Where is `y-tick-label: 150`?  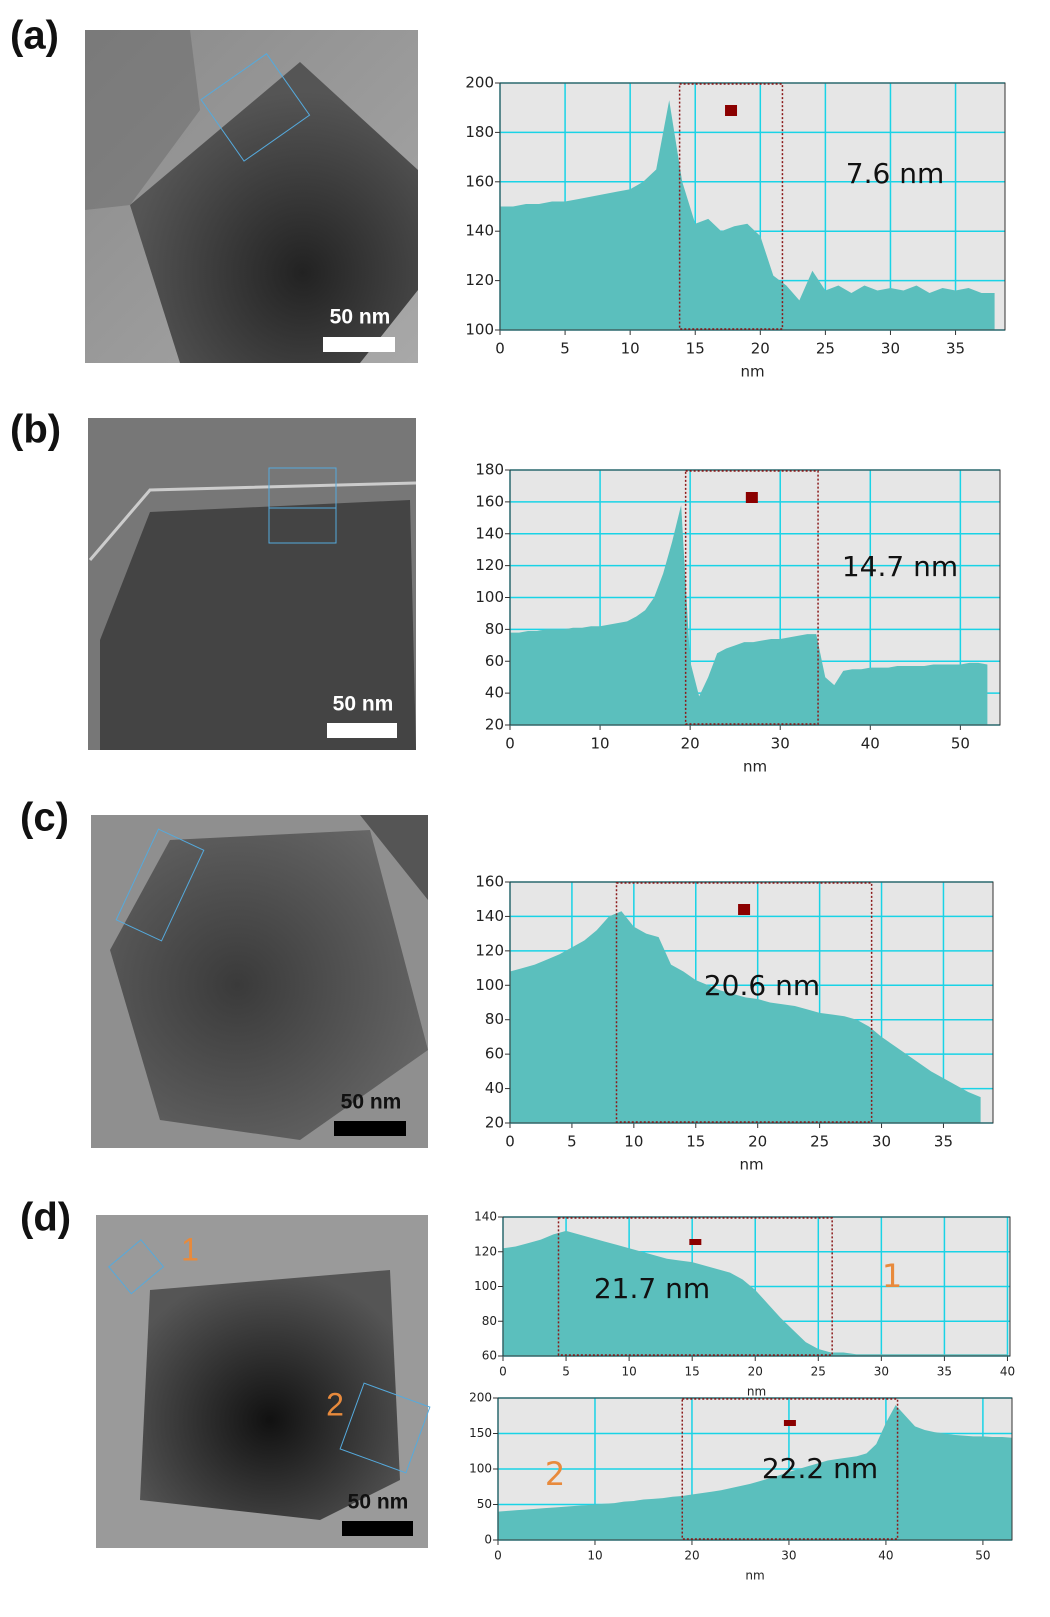
y-tick-label: 150 is located at coordinates (480, 1433).